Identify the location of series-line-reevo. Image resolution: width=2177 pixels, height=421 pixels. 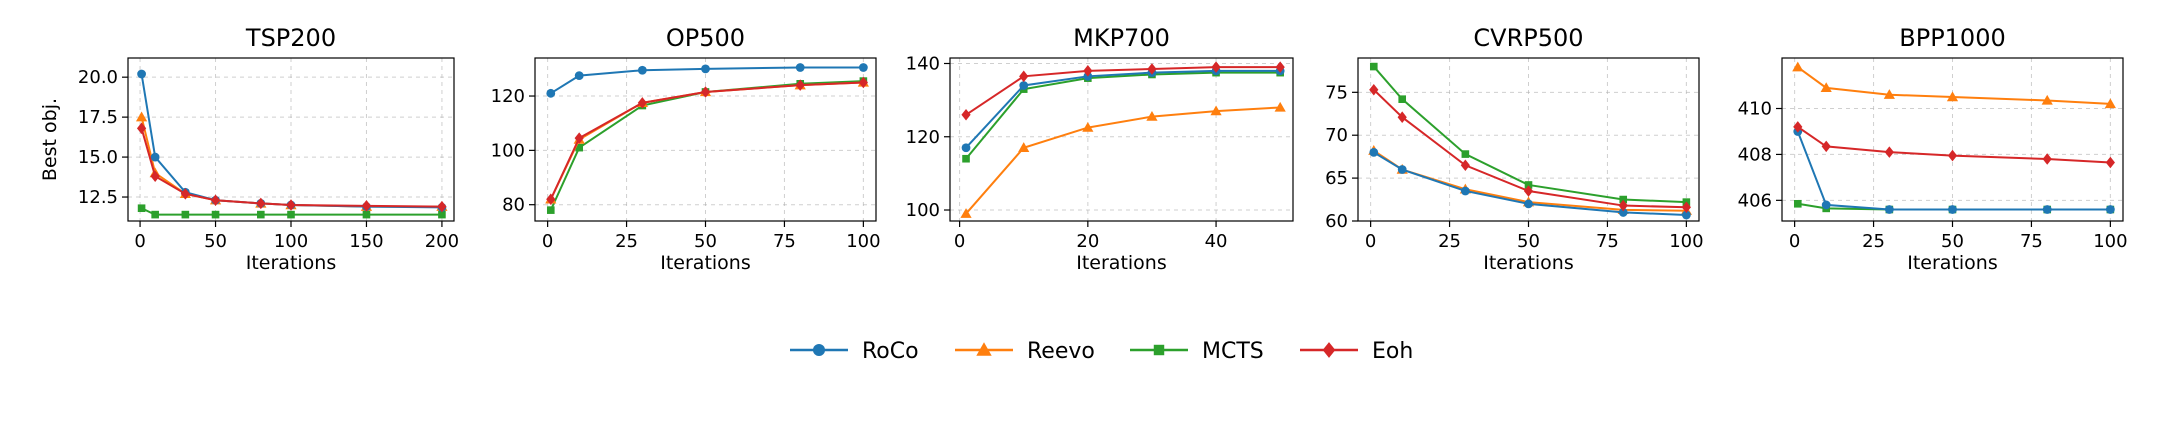
(706, 140).